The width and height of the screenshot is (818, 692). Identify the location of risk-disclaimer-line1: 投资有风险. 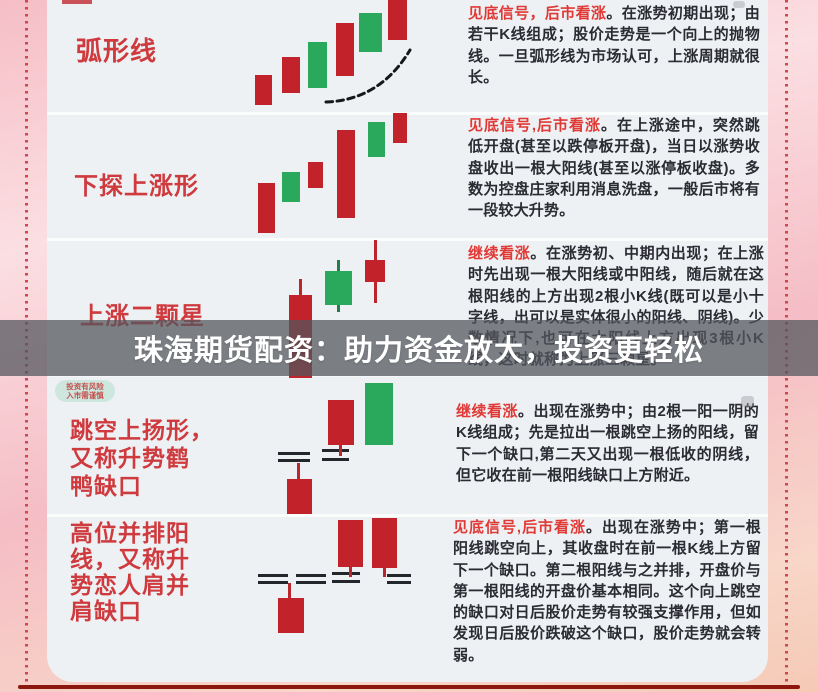
(85, 386).